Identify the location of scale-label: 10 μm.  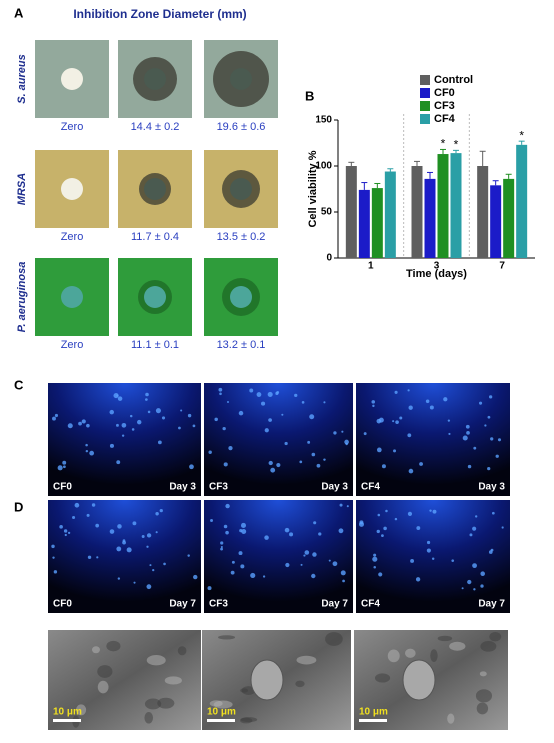
(67, 712).